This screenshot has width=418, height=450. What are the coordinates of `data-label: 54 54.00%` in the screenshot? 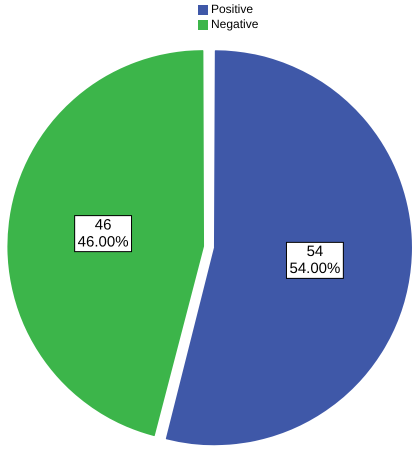 It's located at (314, 260).